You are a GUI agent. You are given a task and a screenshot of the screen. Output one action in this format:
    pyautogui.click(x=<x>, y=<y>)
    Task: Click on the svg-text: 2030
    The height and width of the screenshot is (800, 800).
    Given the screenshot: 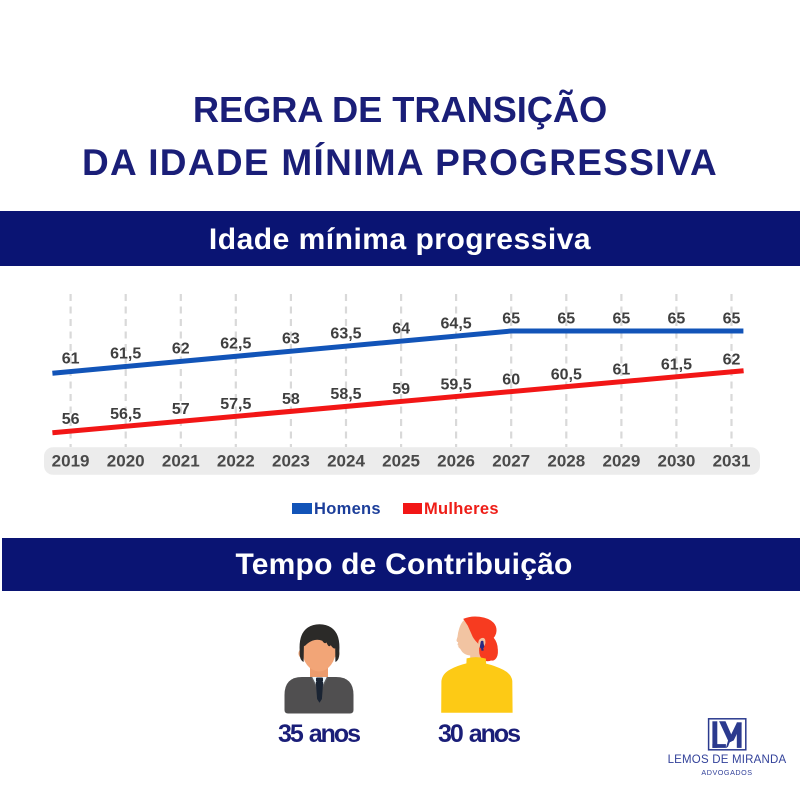 What is the action you would take?
    pyautogui.click(x=676, y=461)
    